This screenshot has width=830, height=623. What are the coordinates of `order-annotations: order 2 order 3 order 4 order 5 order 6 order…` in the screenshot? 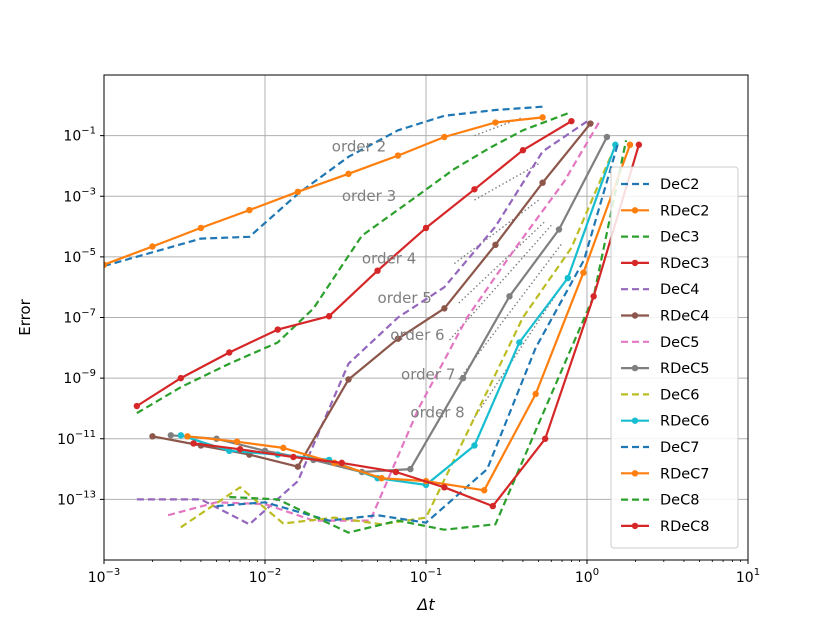 It's located at (398, 279).